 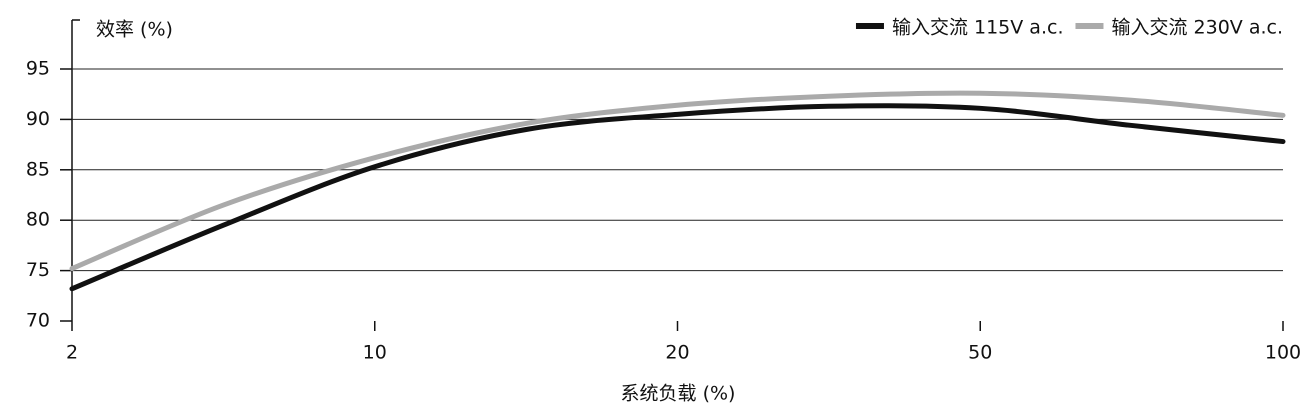 I want to click on y-tick-label: 80, so click(x=38, y=220).